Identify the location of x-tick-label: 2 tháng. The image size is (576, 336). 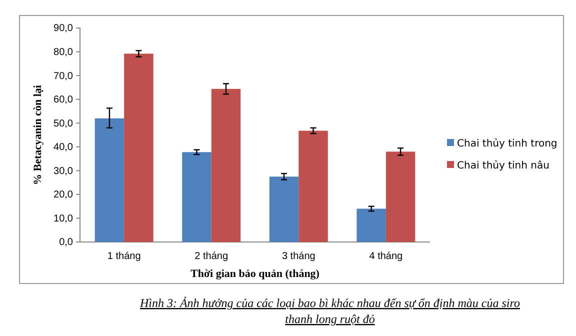
(211, 256).